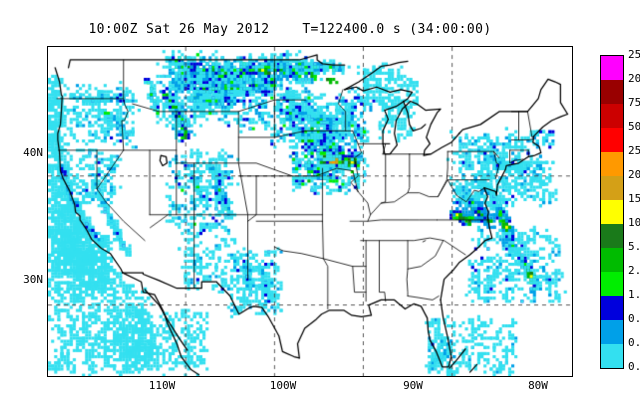 The image size is (640, 400). I want to click on colorbar-tick-200: 200., so click(634, 78).